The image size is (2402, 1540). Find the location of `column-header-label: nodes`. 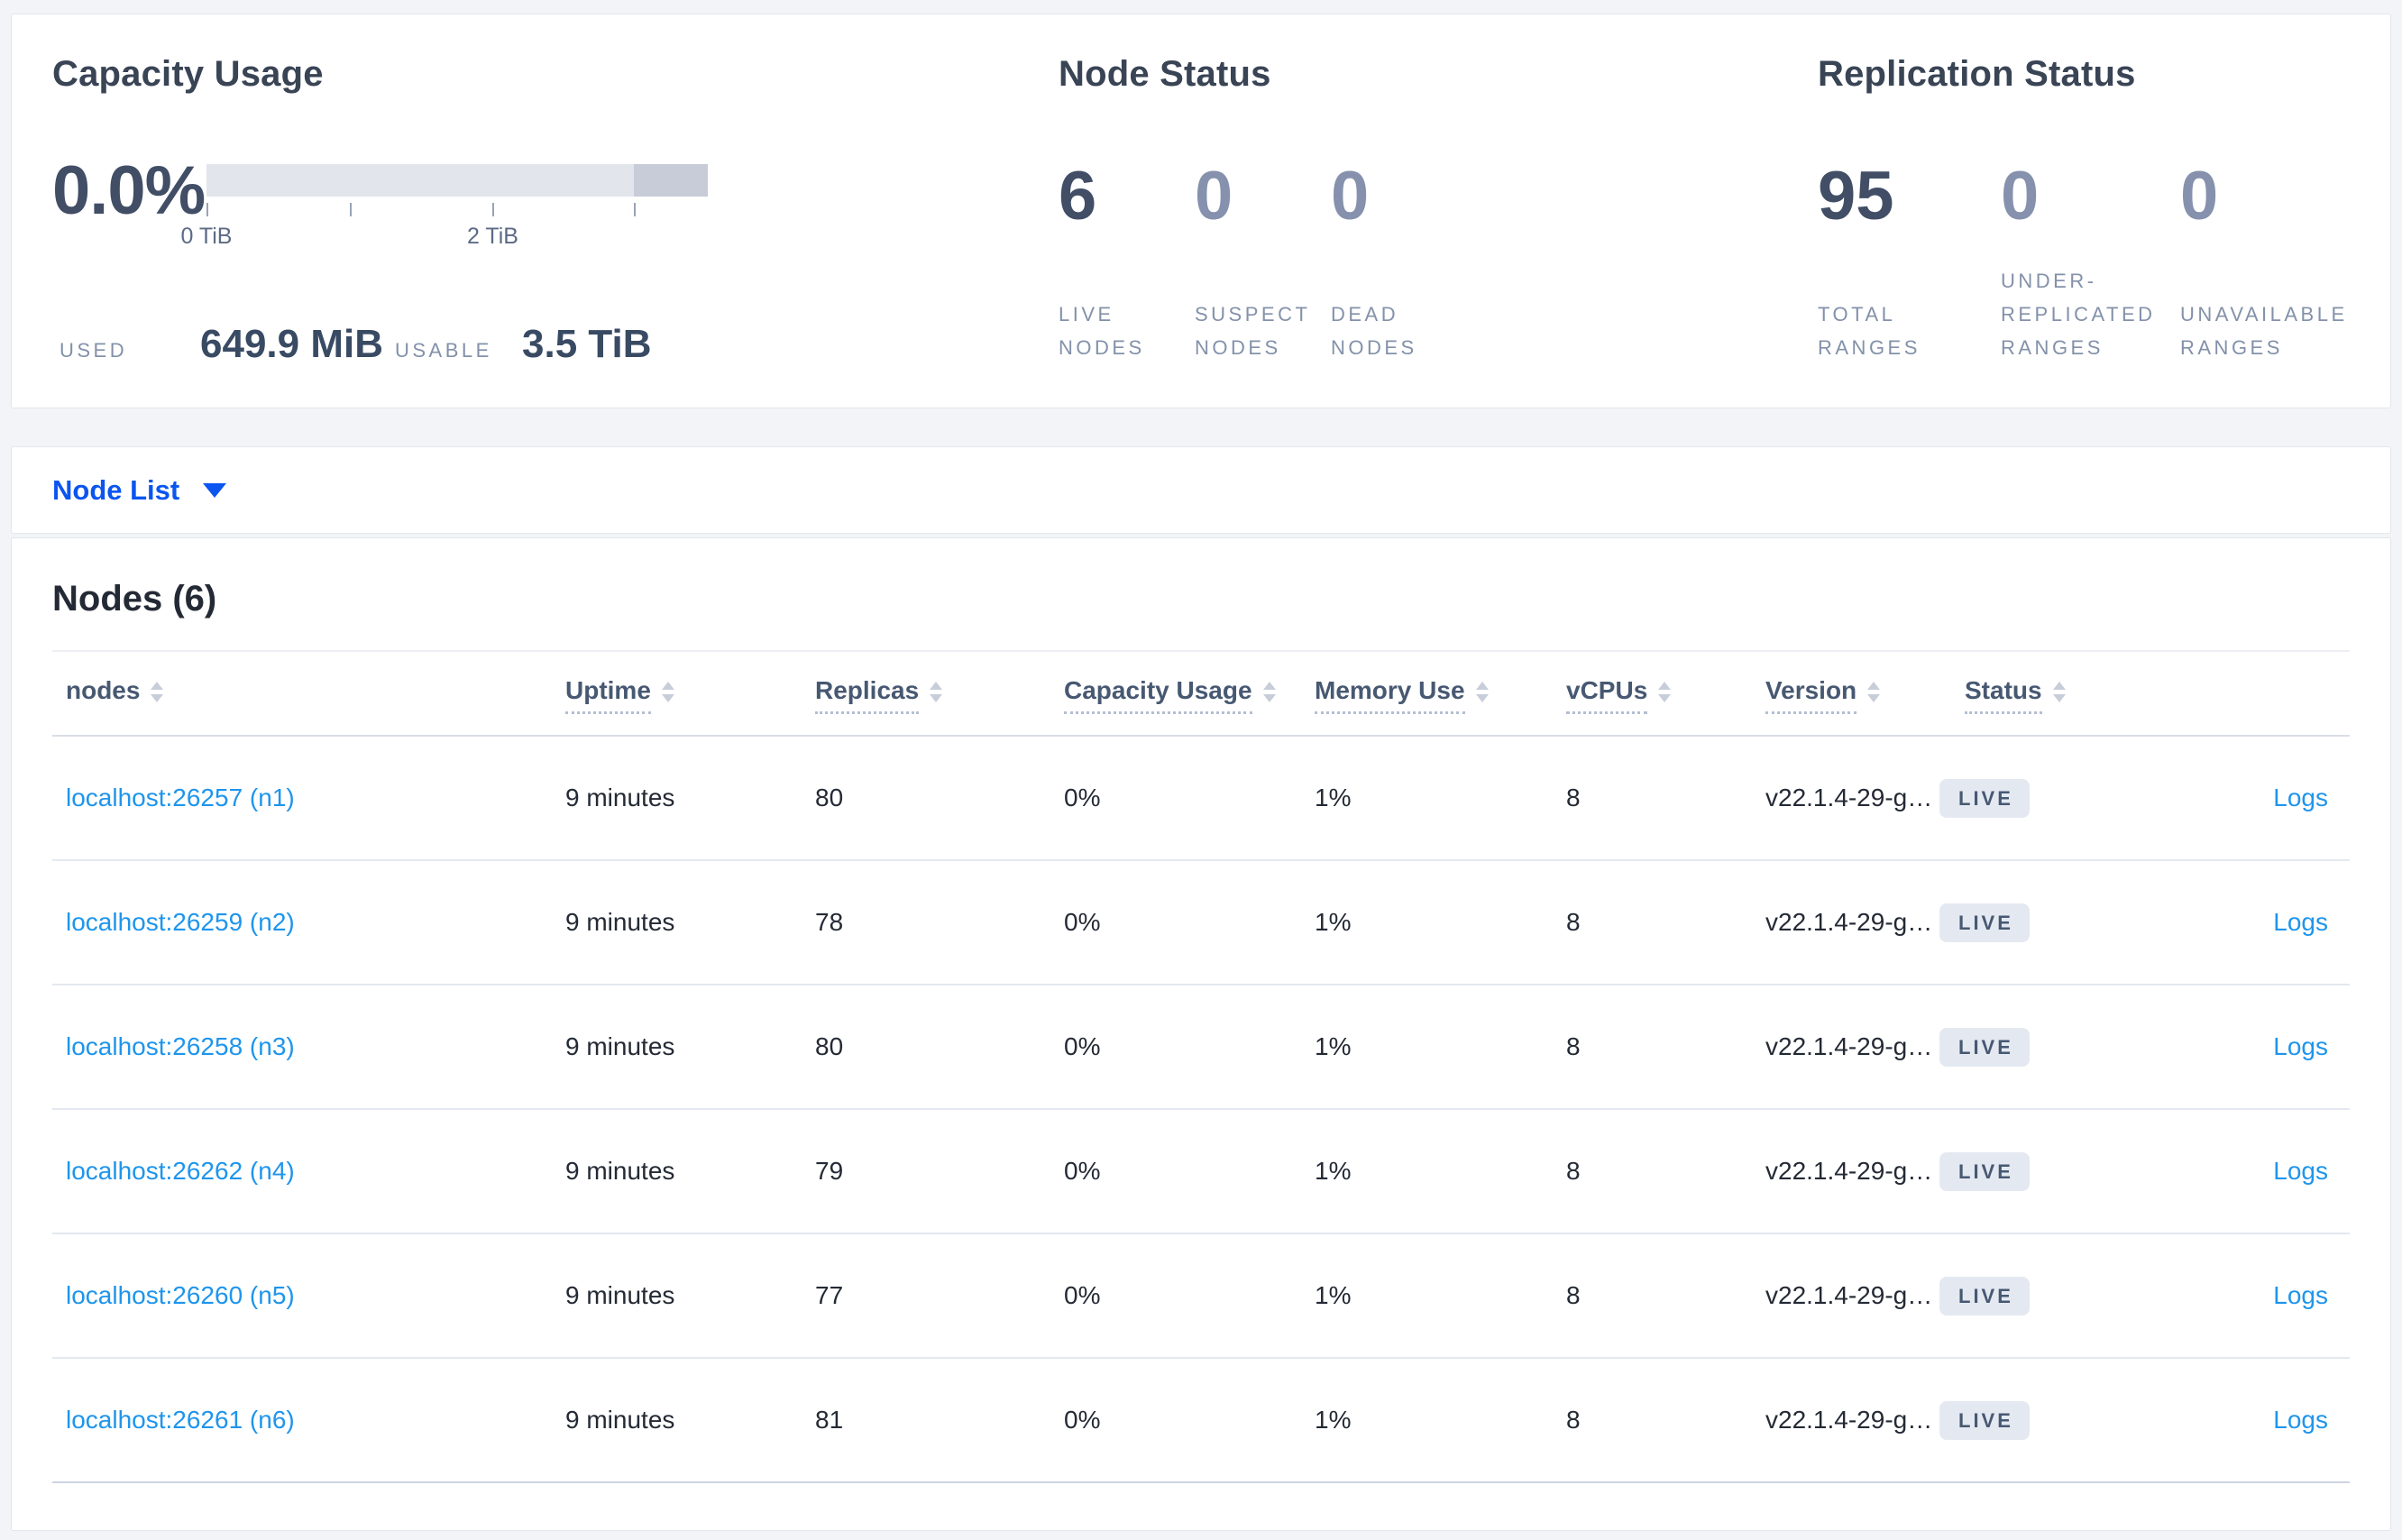

column-header-label: nodes is located at coordinates (103, 690).